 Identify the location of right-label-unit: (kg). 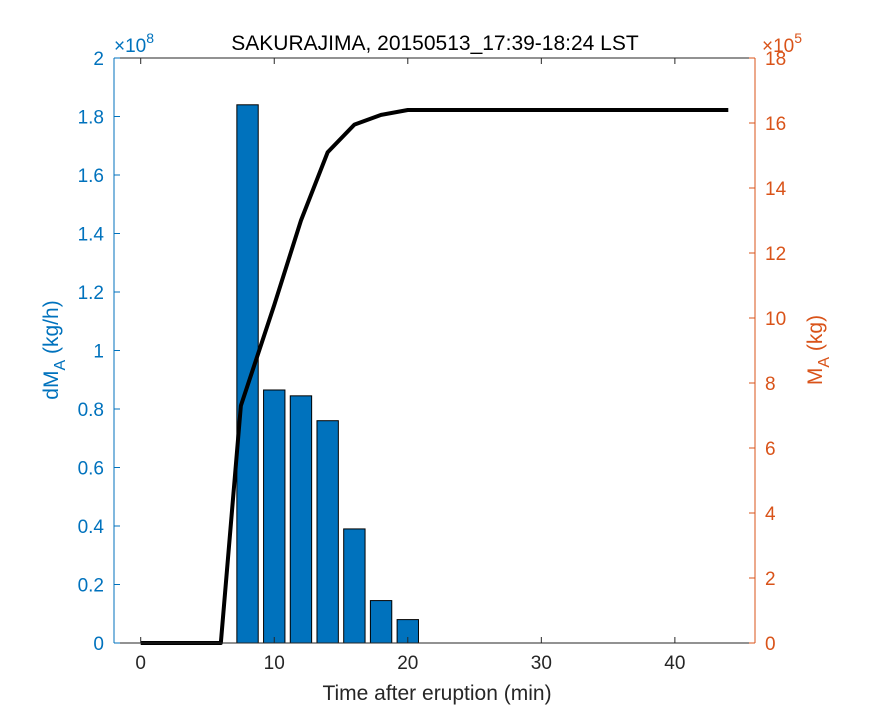
(815, 336).